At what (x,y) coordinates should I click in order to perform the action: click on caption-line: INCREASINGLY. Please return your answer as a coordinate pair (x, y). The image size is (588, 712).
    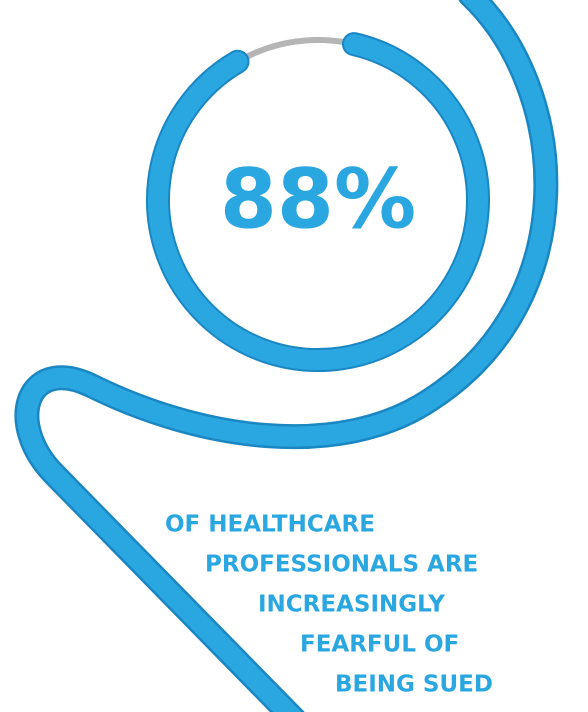
    Looking at the image, I should click on (351, 605).